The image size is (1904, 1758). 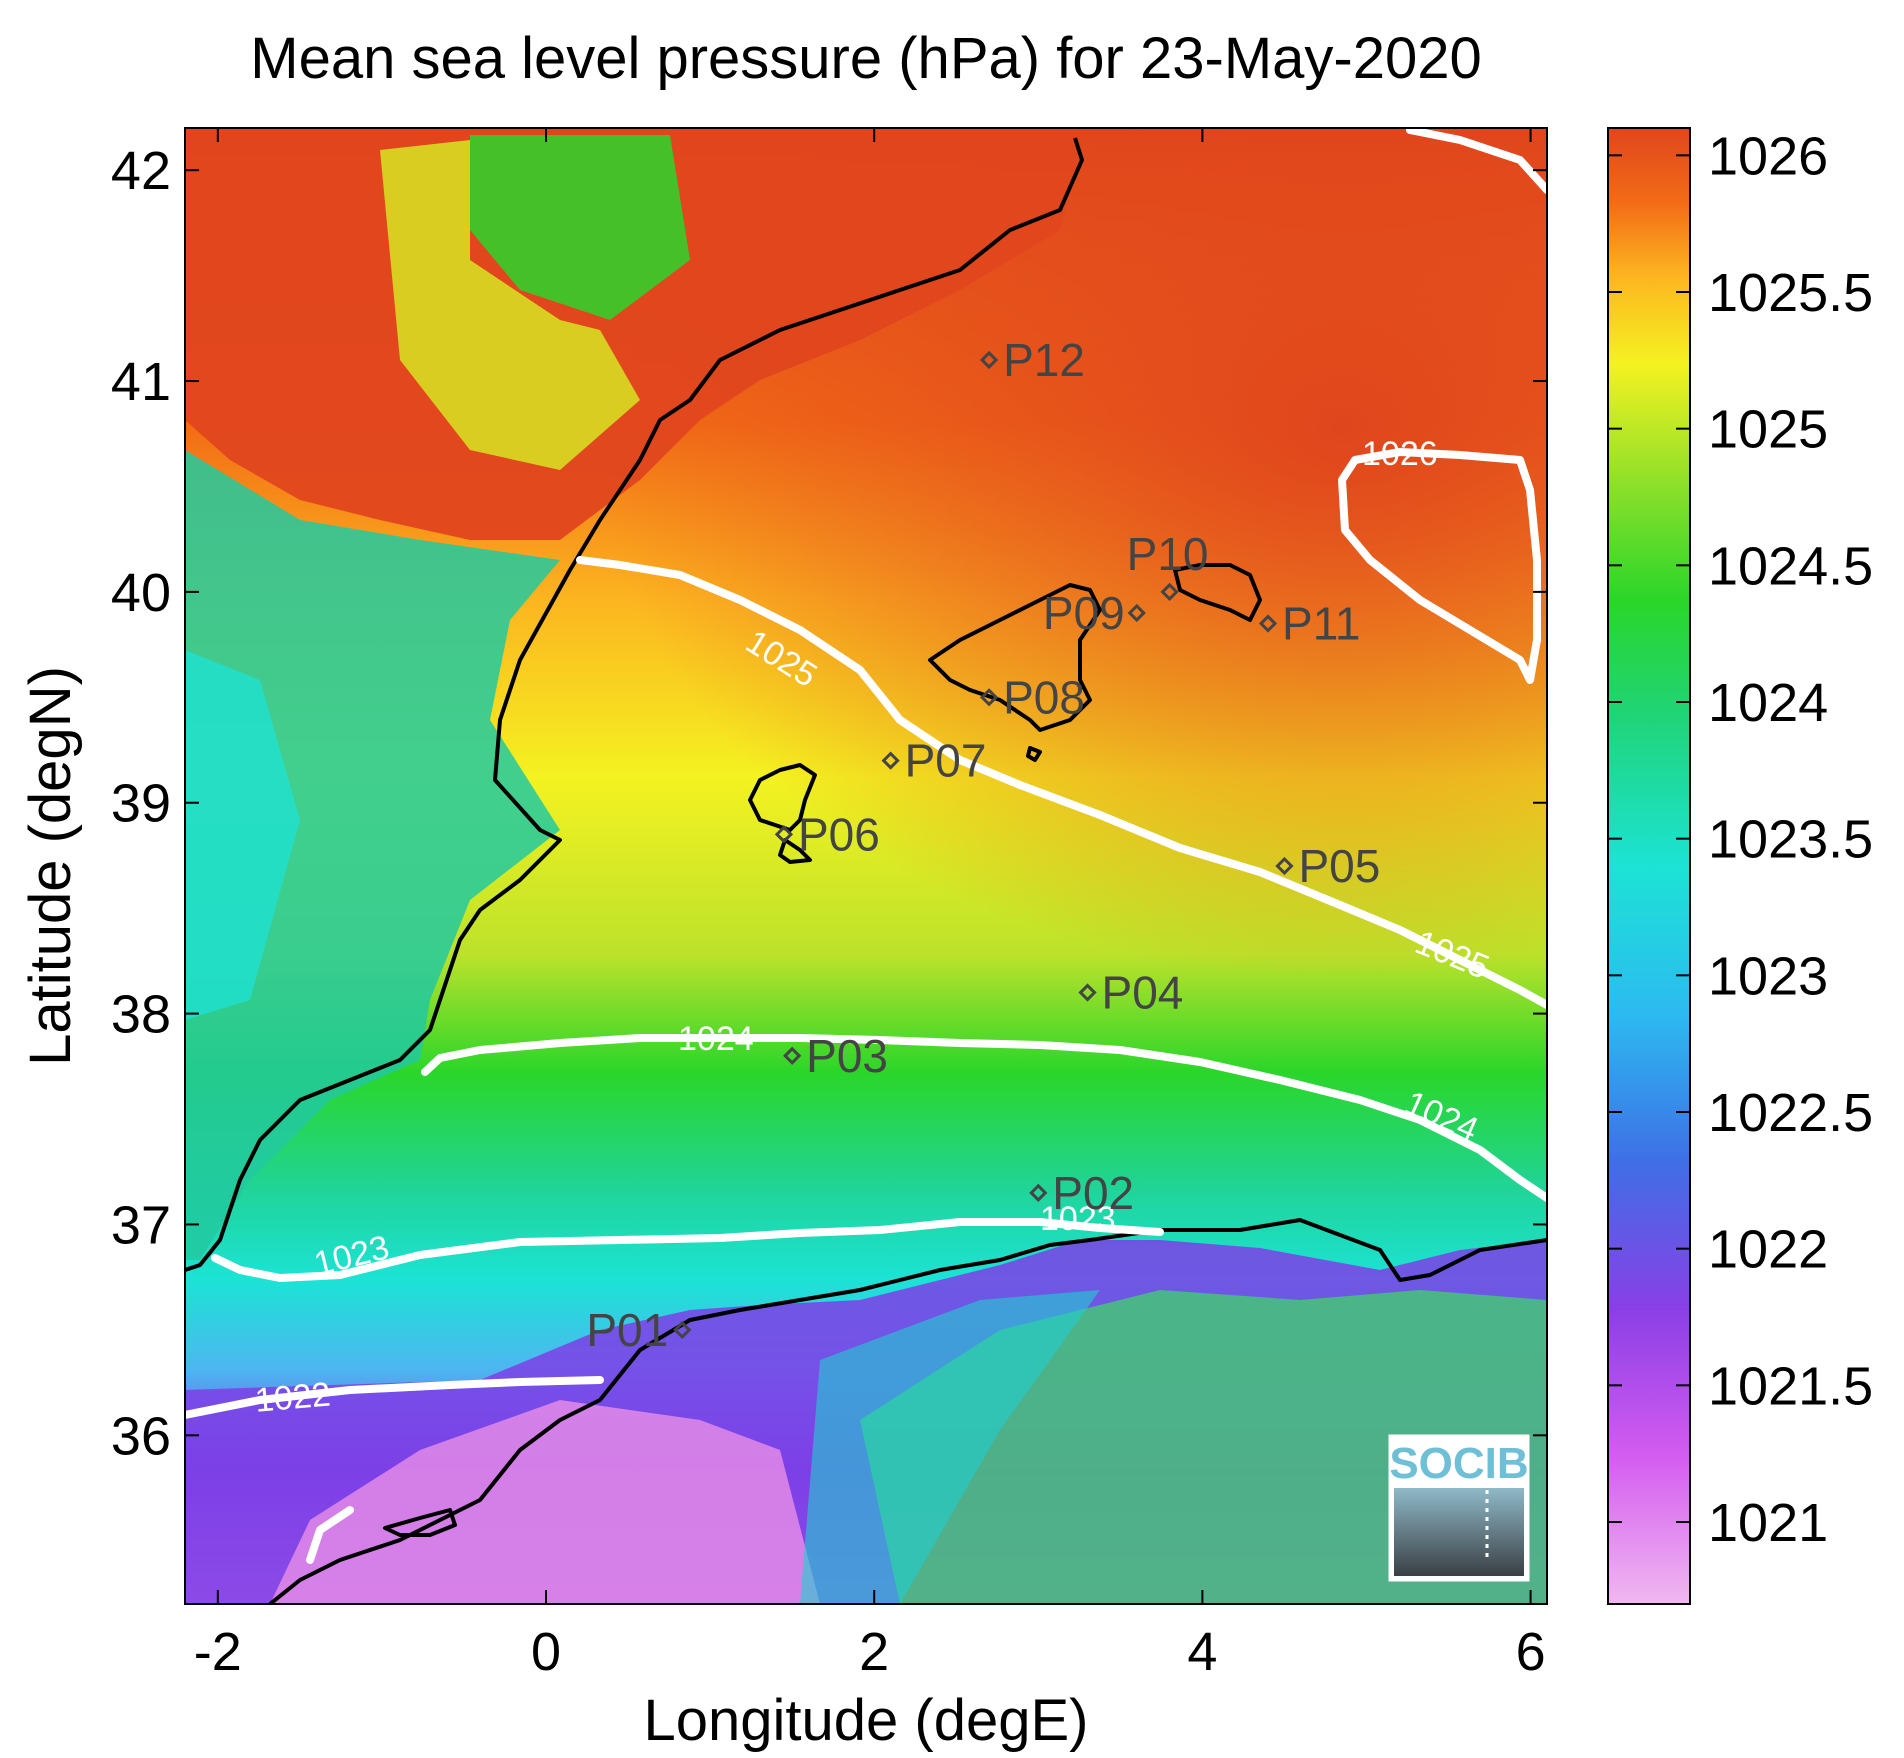 I want to click on logo-wave-panel, so click(x=1459, y=1532).